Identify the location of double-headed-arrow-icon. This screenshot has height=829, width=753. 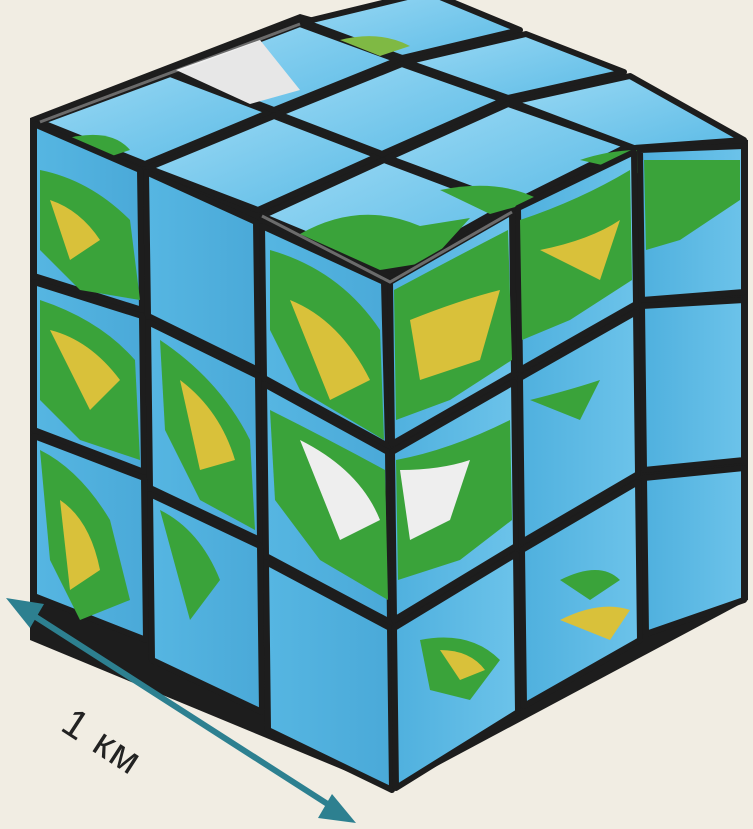
(181, 710).